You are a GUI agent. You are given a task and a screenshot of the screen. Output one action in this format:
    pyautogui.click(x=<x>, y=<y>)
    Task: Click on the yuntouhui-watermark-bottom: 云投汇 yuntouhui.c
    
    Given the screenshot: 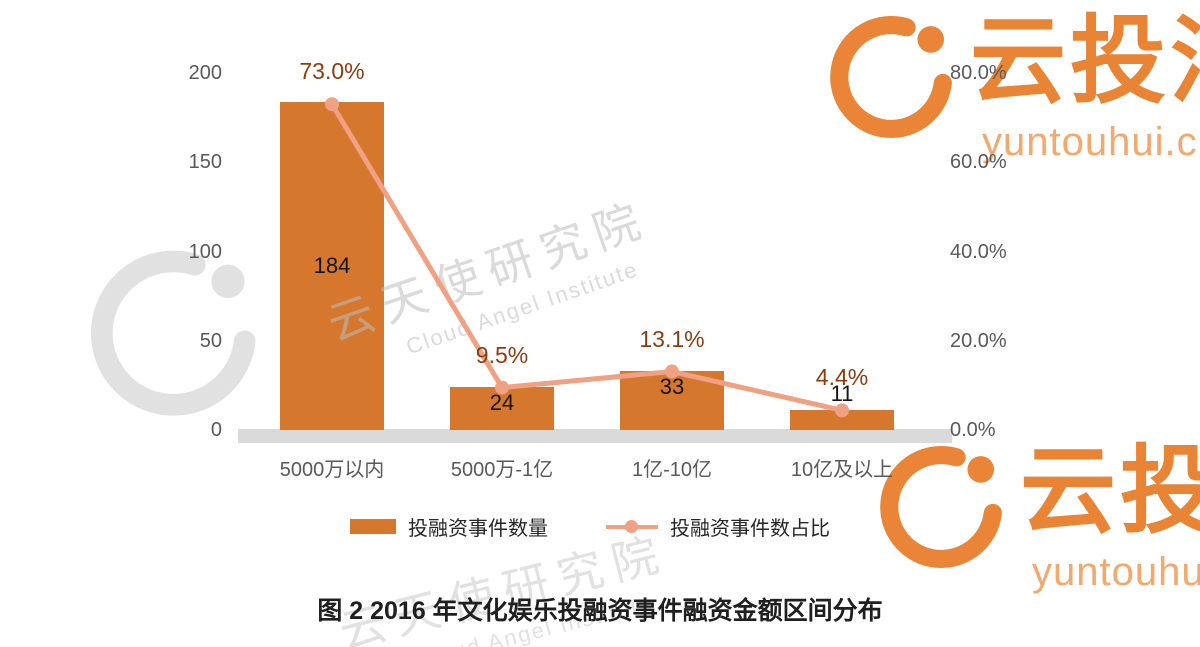 What is the action you would take?
    pyautogui.click(x=1036, y=542)
    